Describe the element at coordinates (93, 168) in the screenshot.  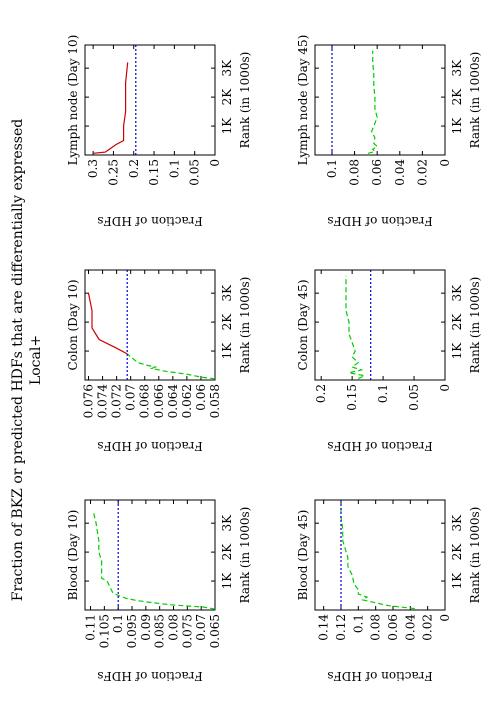
I see `y-tick-label: 0.3` at that location.